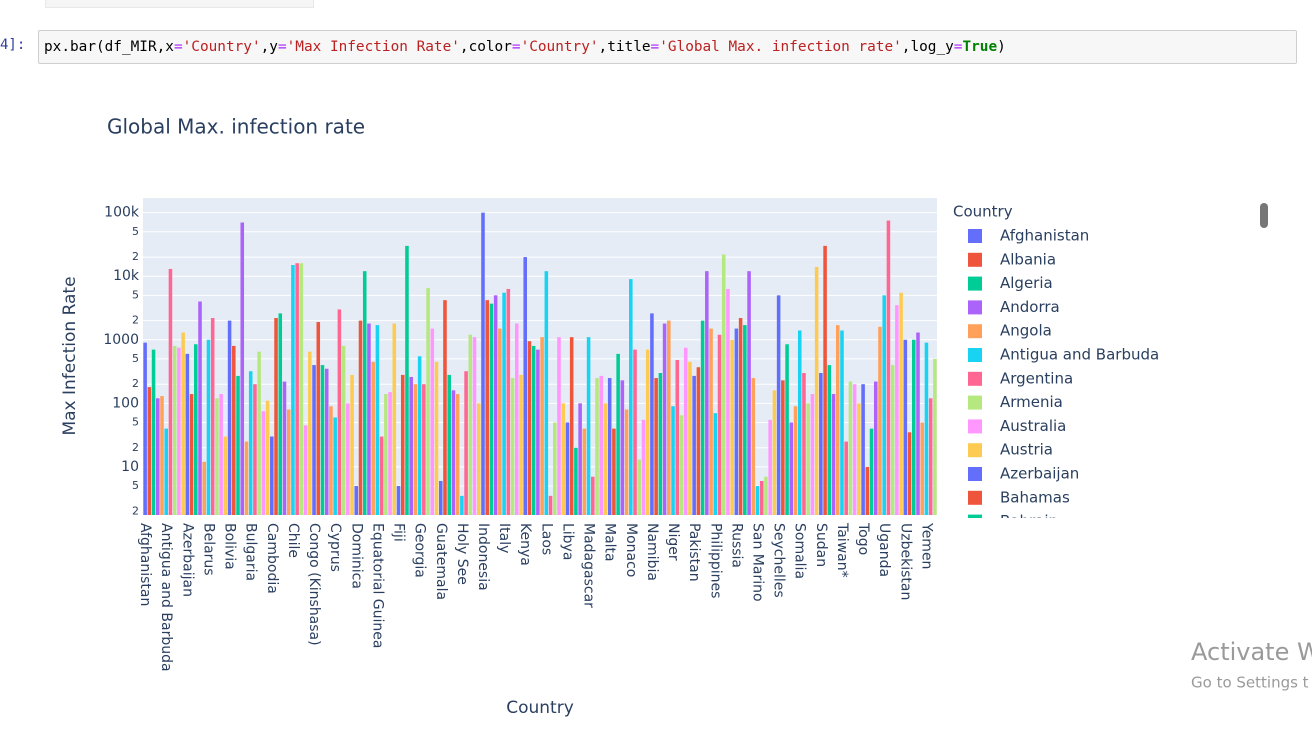  I want to click on legend-scrollbar, so click(1264, 215).